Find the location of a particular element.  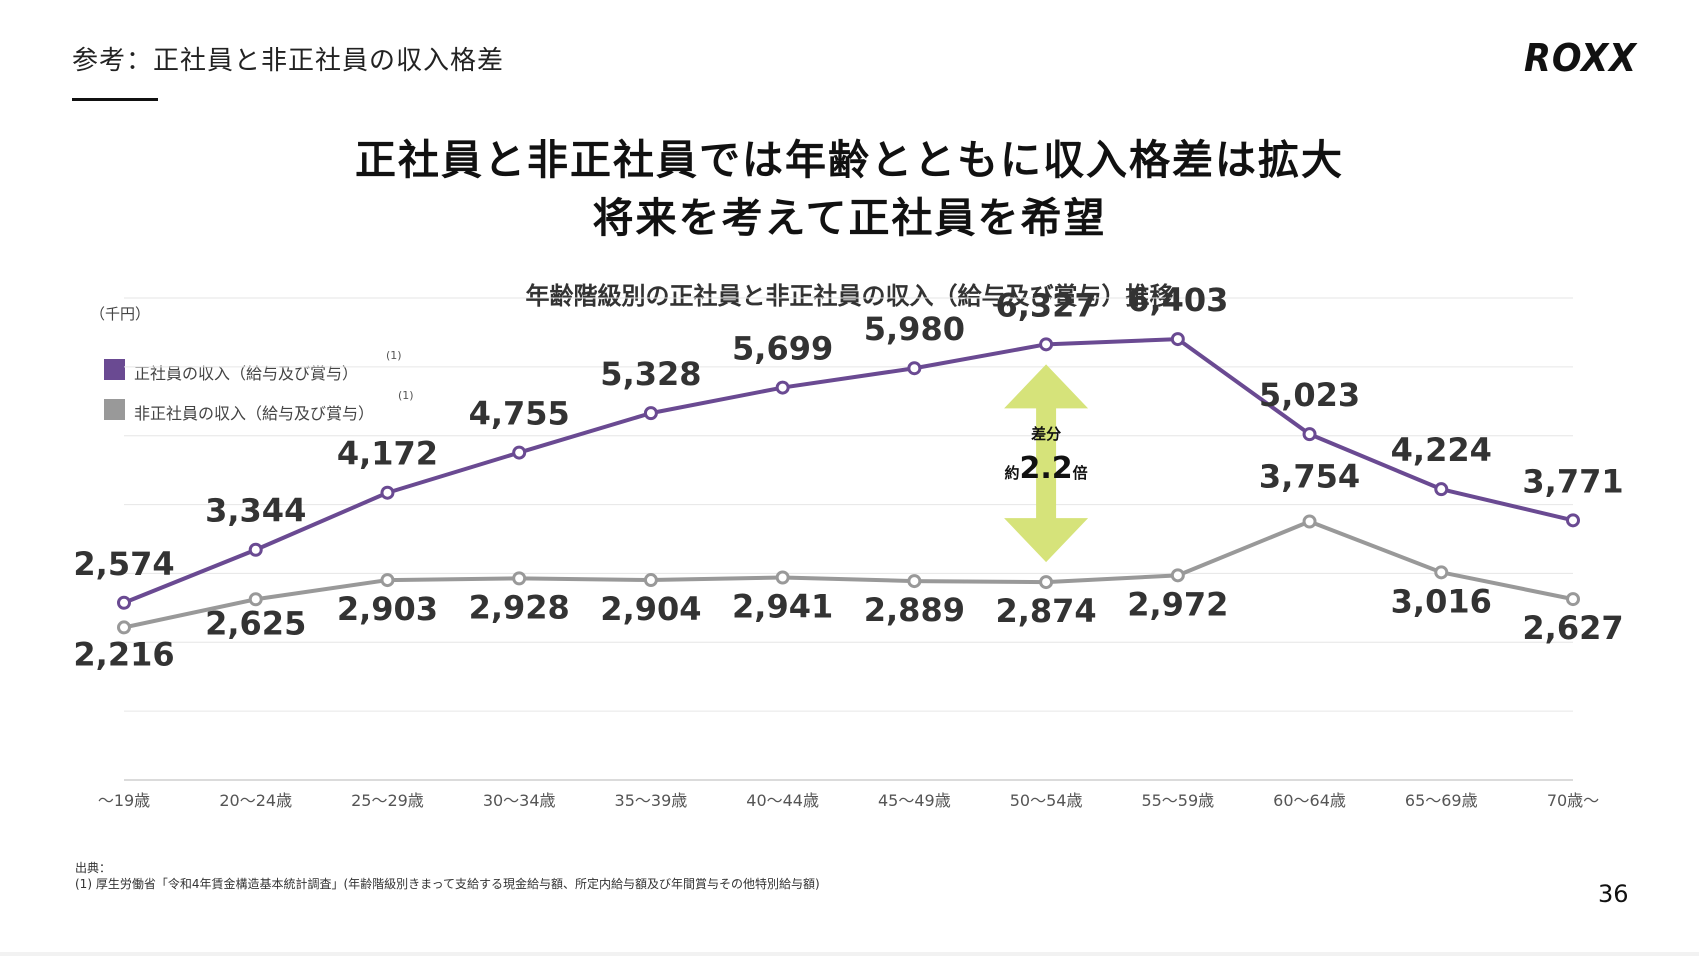

data-label-0: 3,771 is located at coordinates (1572, 481).